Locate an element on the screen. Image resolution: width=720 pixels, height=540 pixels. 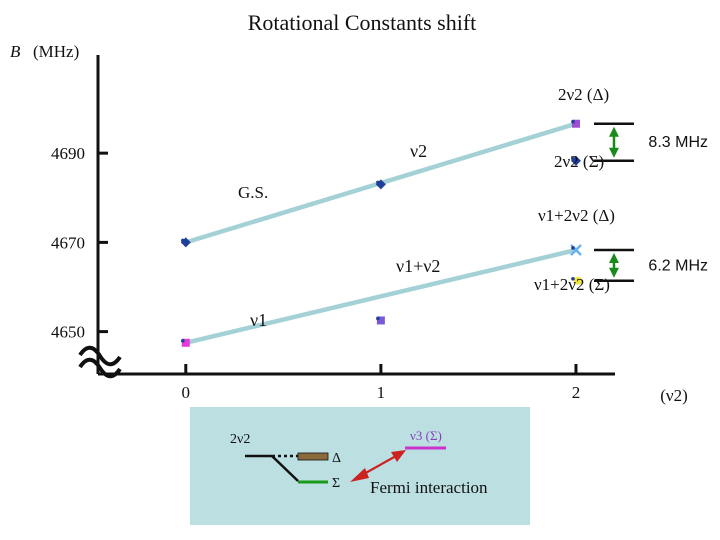
data-point-1-1-core is located at coordinates (378, 318).